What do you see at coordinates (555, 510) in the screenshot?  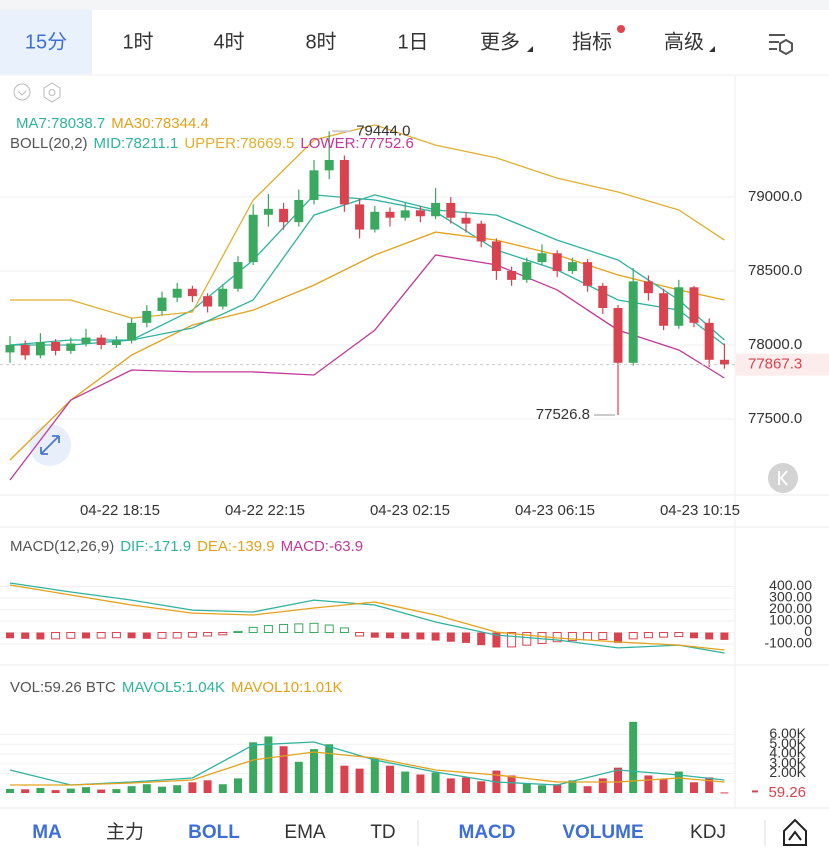 I see `x-tick-label: 04-23 06:15` at bounding box center [555, 510].